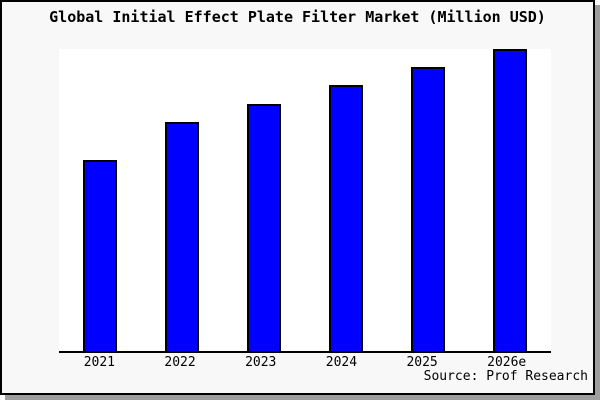  What do you see at coordinates (182, 236) in the screenshot?
I see `bar-2022` at bounding box center [182, 236].